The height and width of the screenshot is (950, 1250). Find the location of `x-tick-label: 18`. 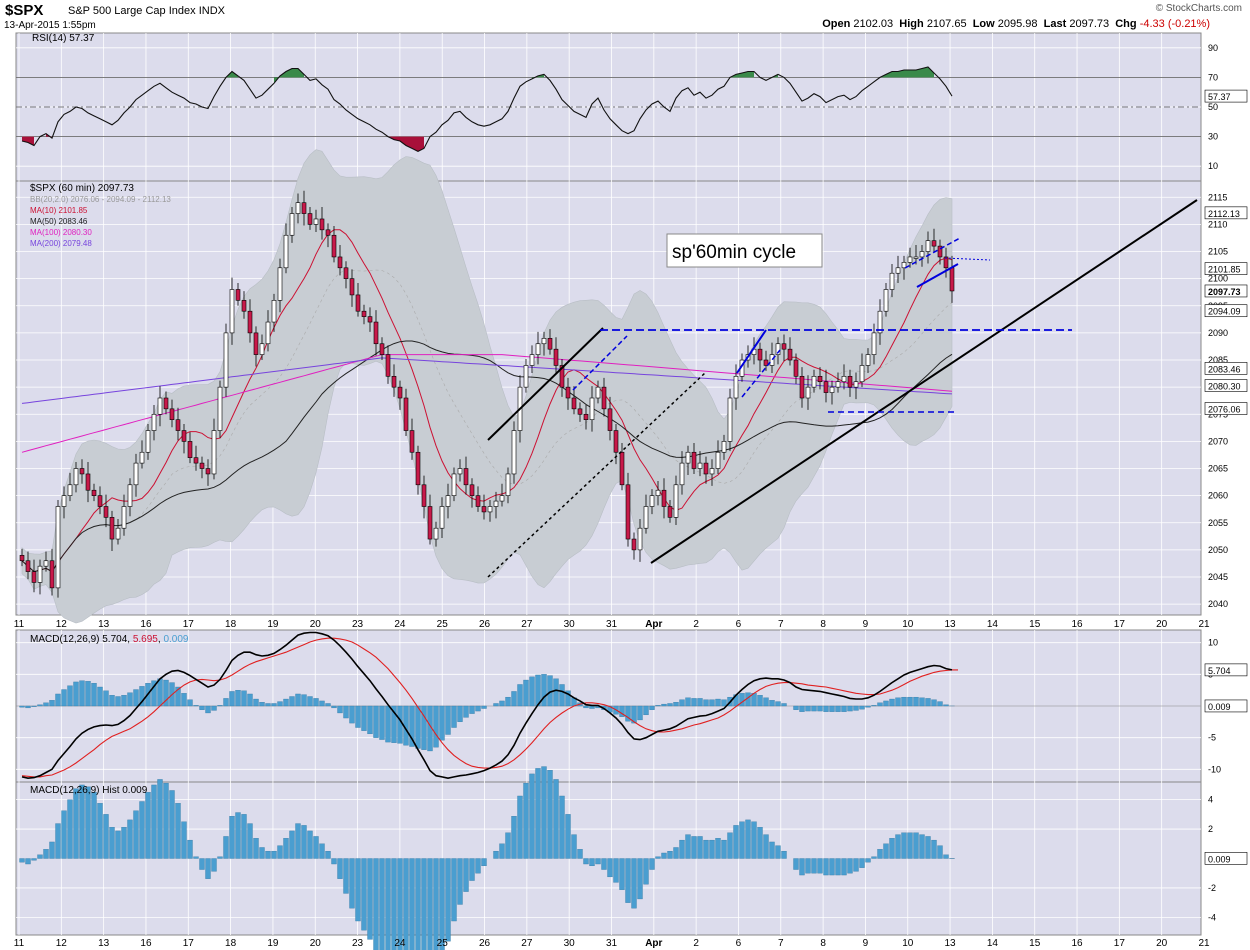

x-tick-label: 18 is located at coordinates (231, 624).